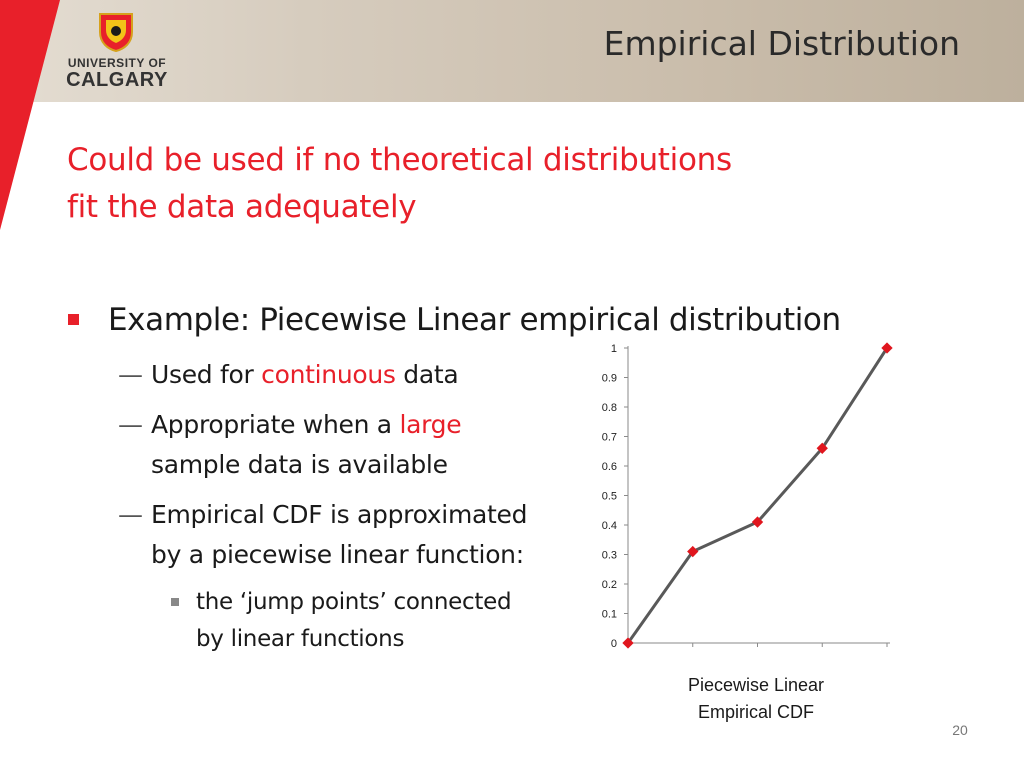 The width and height of the screenshot is (1024, 768). Describe the element at coordinates (614, 644) in the screenshot. I see `y-tick-label: 0` at that location.